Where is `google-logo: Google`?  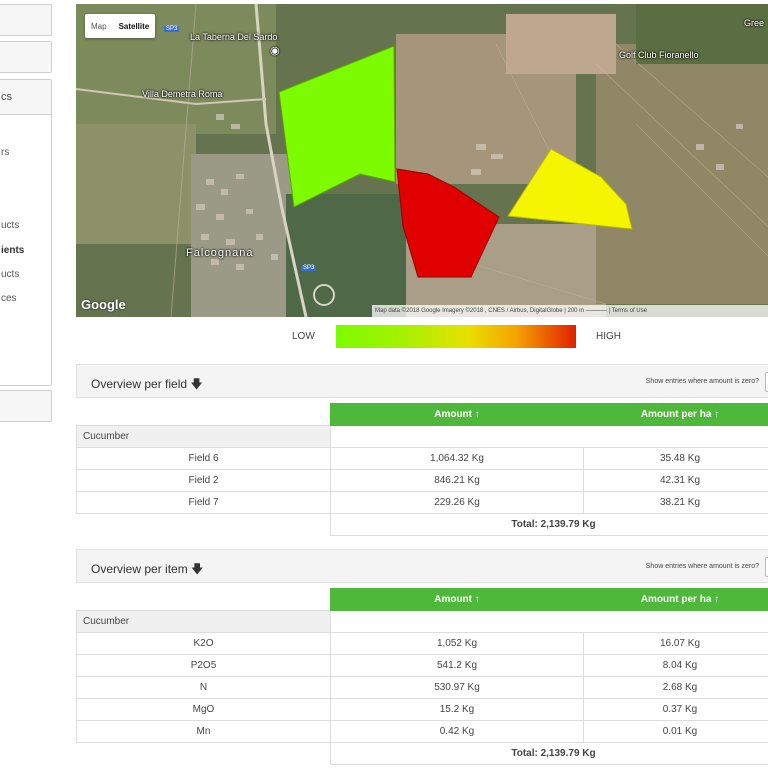
google-logo: Google is located at coordinates (103, 304).